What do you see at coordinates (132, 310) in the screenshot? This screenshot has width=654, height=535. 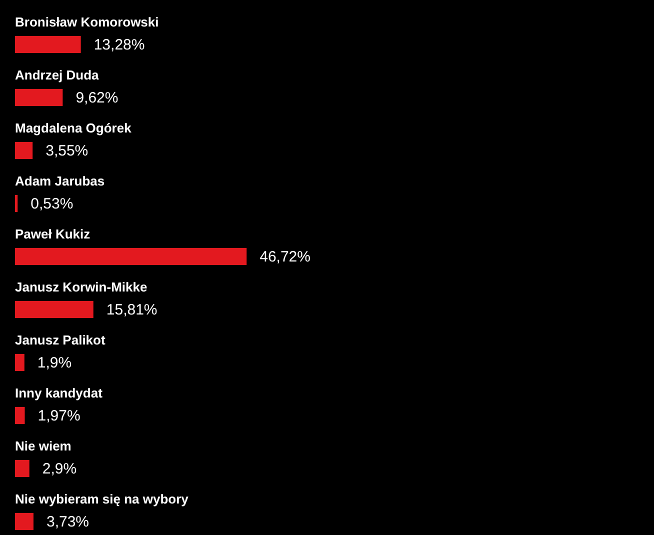 I see `data-label: 15,81%` at bounding box center [132, 310].